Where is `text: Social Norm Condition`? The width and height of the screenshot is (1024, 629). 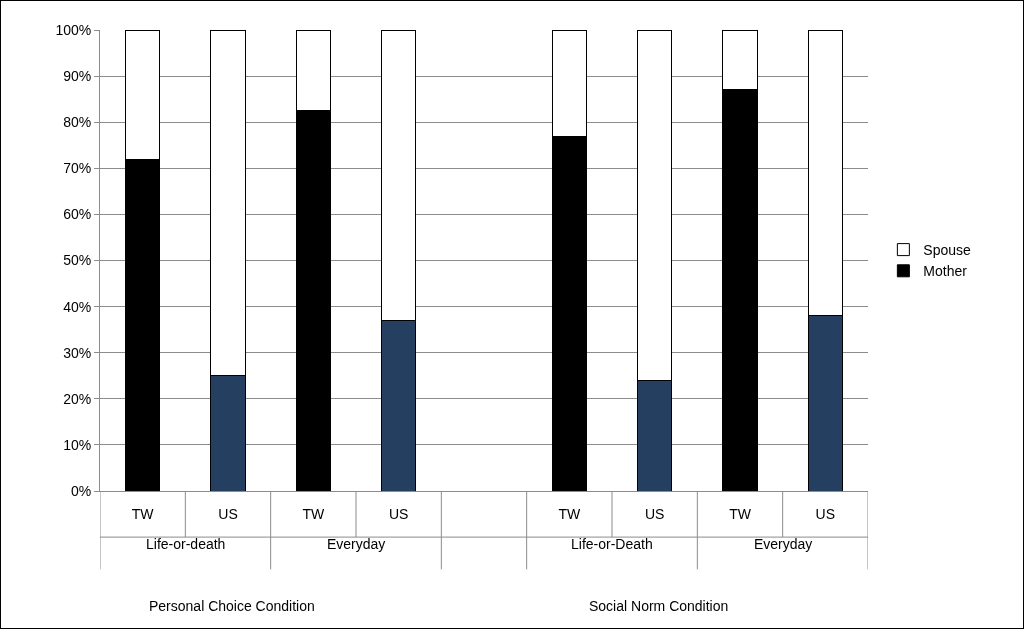 text: Social Norm Condition is located at coordinates (659, 606).